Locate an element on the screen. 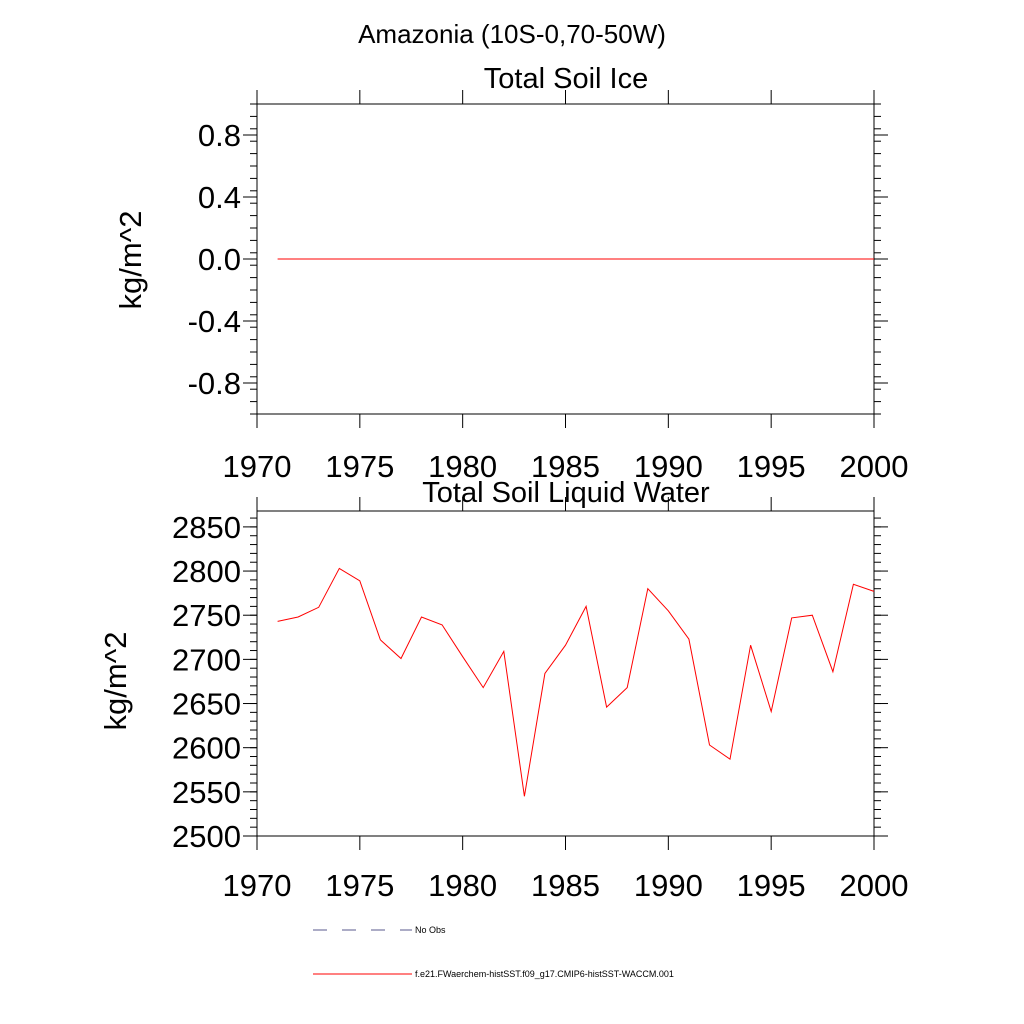  y-tick-label: -0.4 is located at coordinates (214, 321).